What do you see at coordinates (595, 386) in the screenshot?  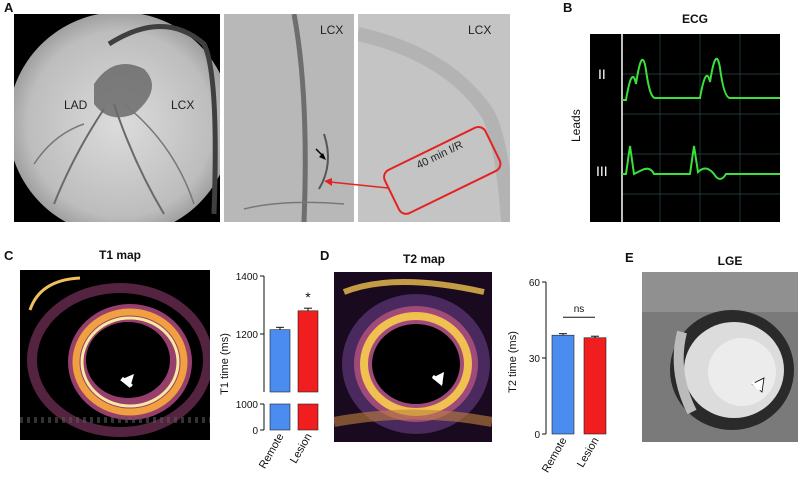 I see `t2-bar-lesion` at bounding box center [595, 386].